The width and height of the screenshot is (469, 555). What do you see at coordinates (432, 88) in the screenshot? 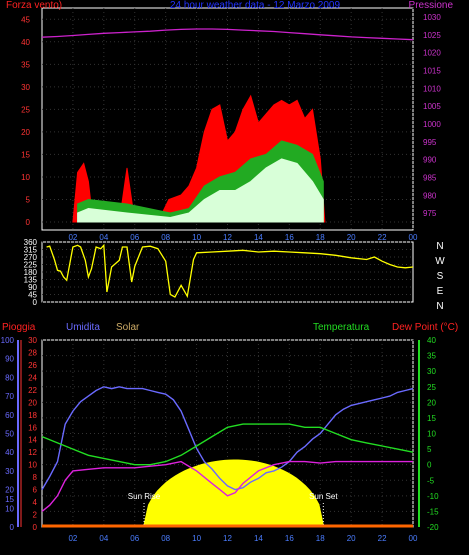
I see `right-tick-label: 1010` at bounding box center [432, 88].